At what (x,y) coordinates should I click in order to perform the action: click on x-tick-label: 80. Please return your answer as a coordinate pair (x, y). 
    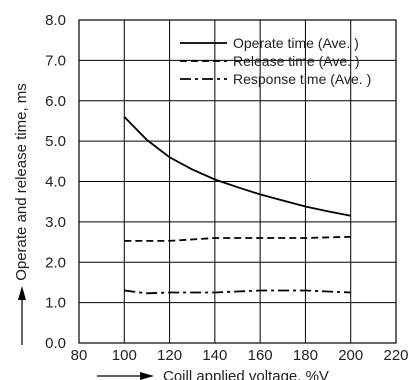
    Looking at the image, I should click on (79, 355).